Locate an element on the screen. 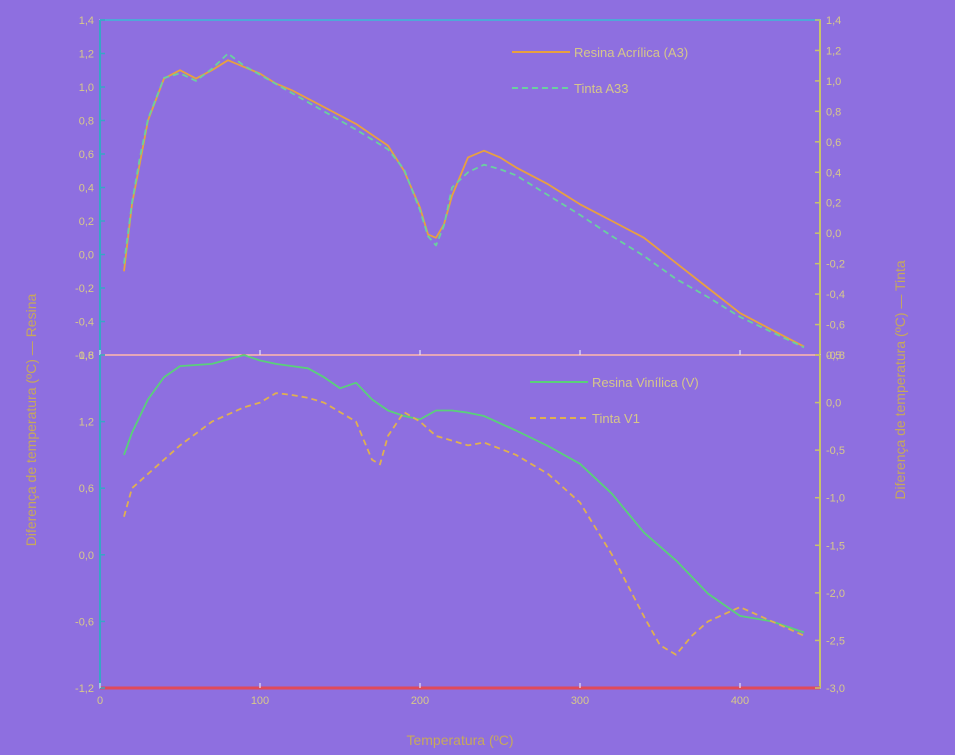 The image size is (955, 755). x-axis-label: Temperatura (ºC) is located at coordinates (459, 740).